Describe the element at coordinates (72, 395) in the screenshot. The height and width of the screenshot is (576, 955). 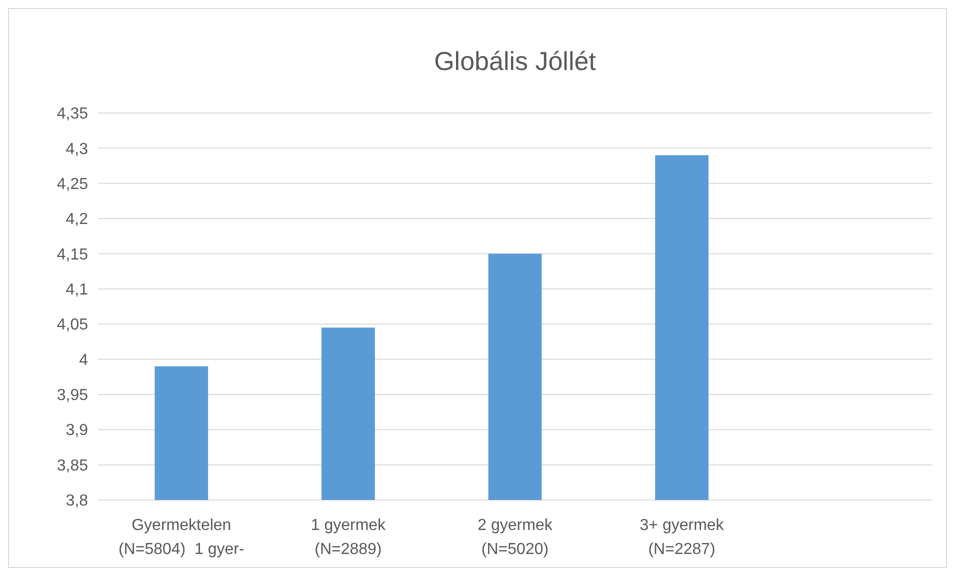
I see `y-tick-label: 3,95` at that location.